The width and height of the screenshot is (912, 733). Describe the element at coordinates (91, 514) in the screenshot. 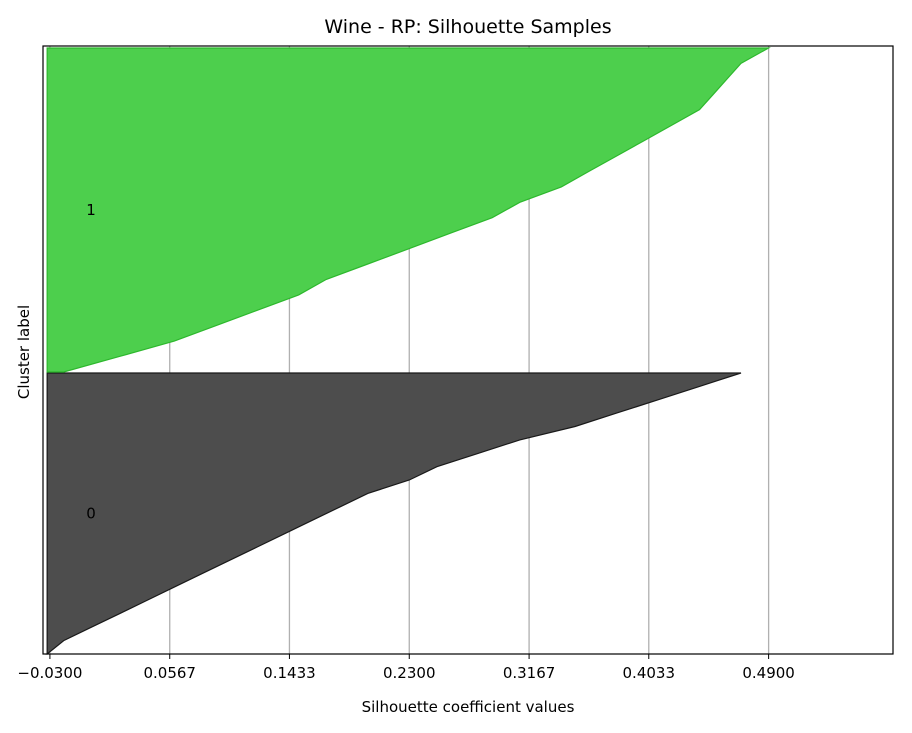

I see `cluster-0-label: 0` at that location.